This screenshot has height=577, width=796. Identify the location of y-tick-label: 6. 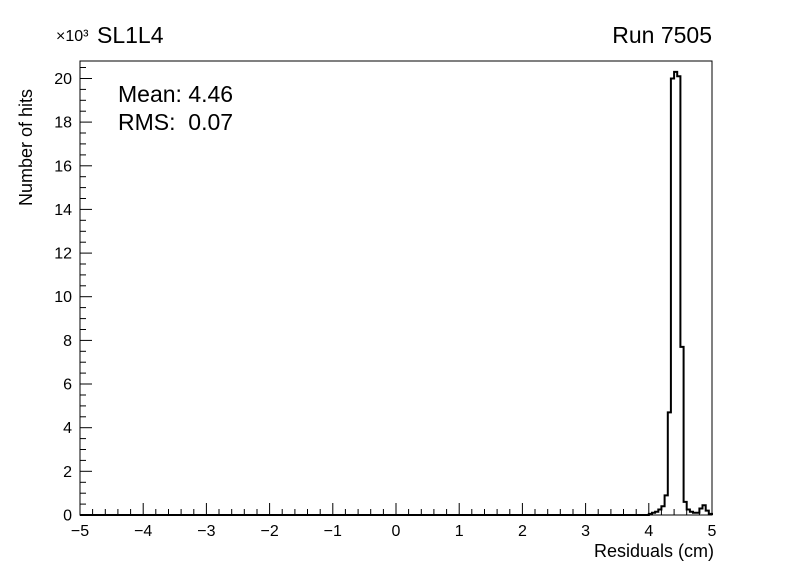
(67, 385).